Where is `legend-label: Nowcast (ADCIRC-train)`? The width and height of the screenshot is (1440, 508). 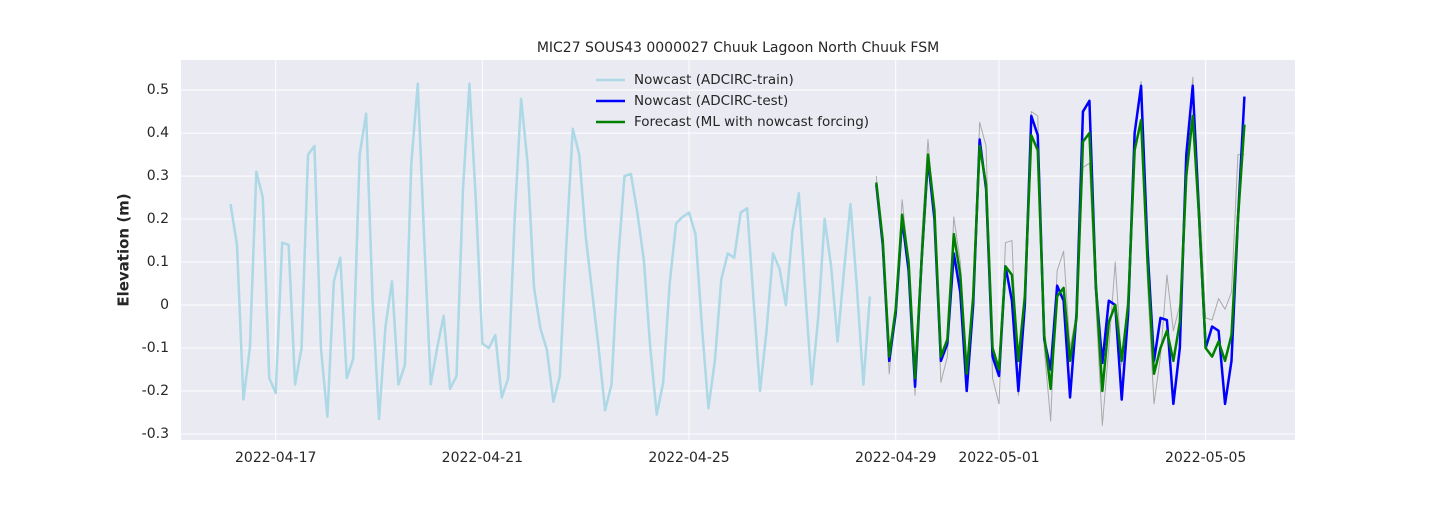
legend-label: Nowcast (ADCIRC-train) is located at coordinates (714, 80).